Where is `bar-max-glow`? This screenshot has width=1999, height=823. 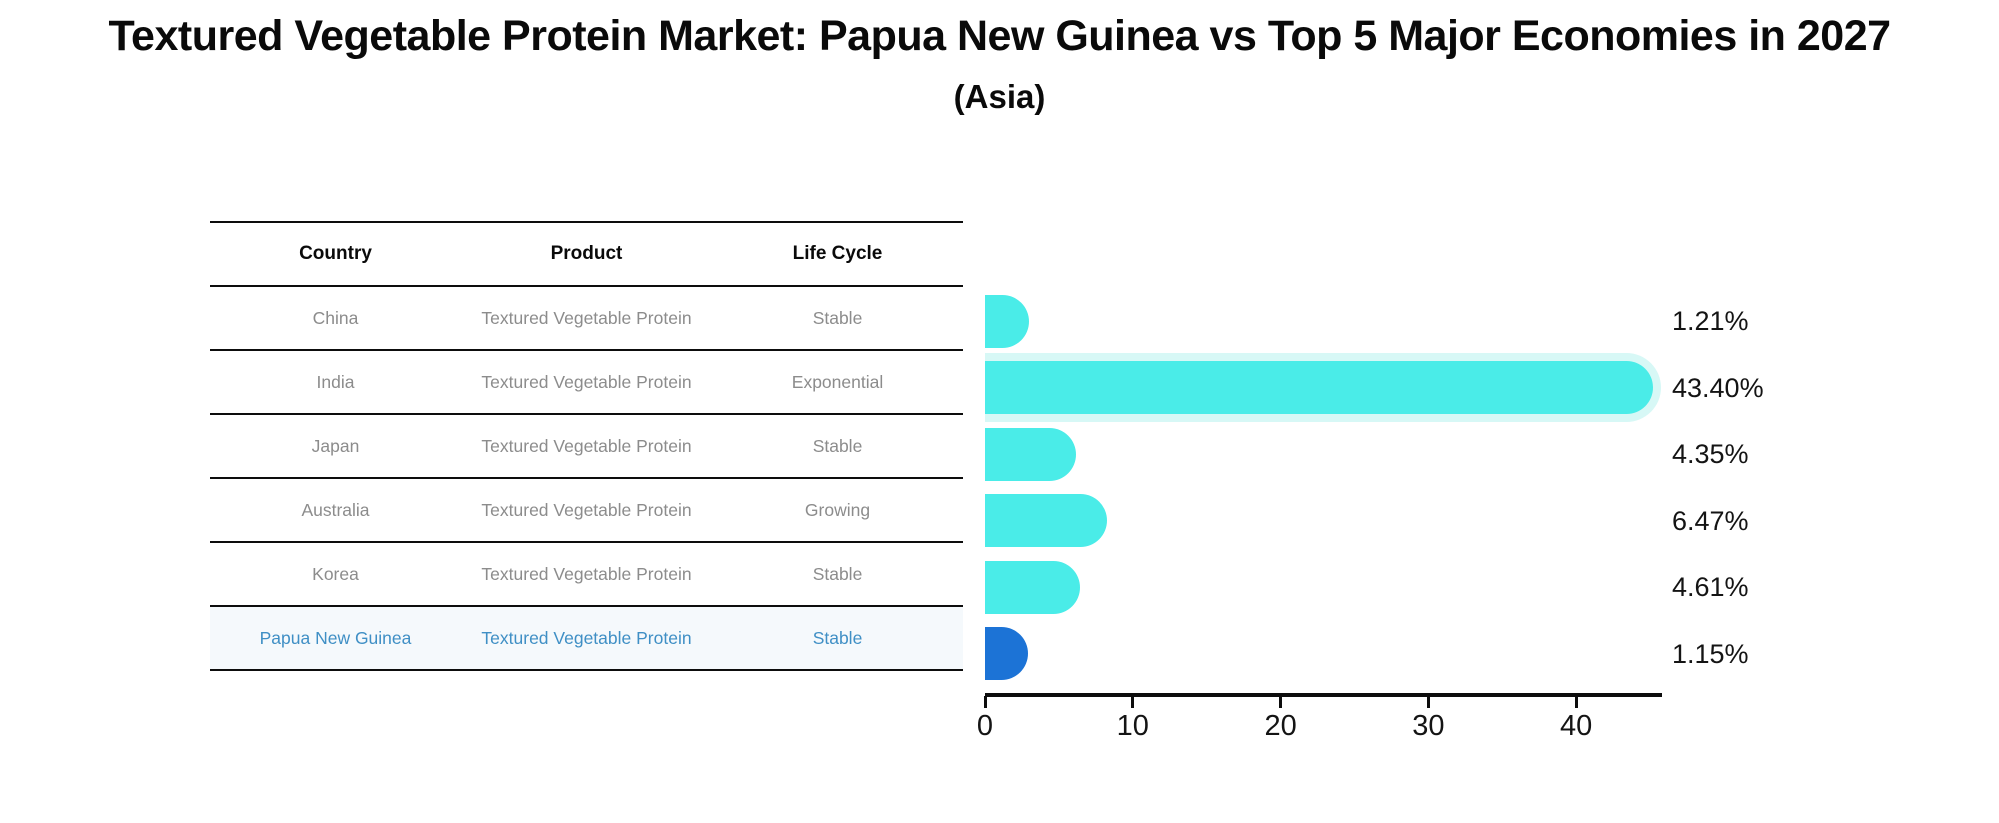 bar-max-glow is located at coordinates (1323, 388).